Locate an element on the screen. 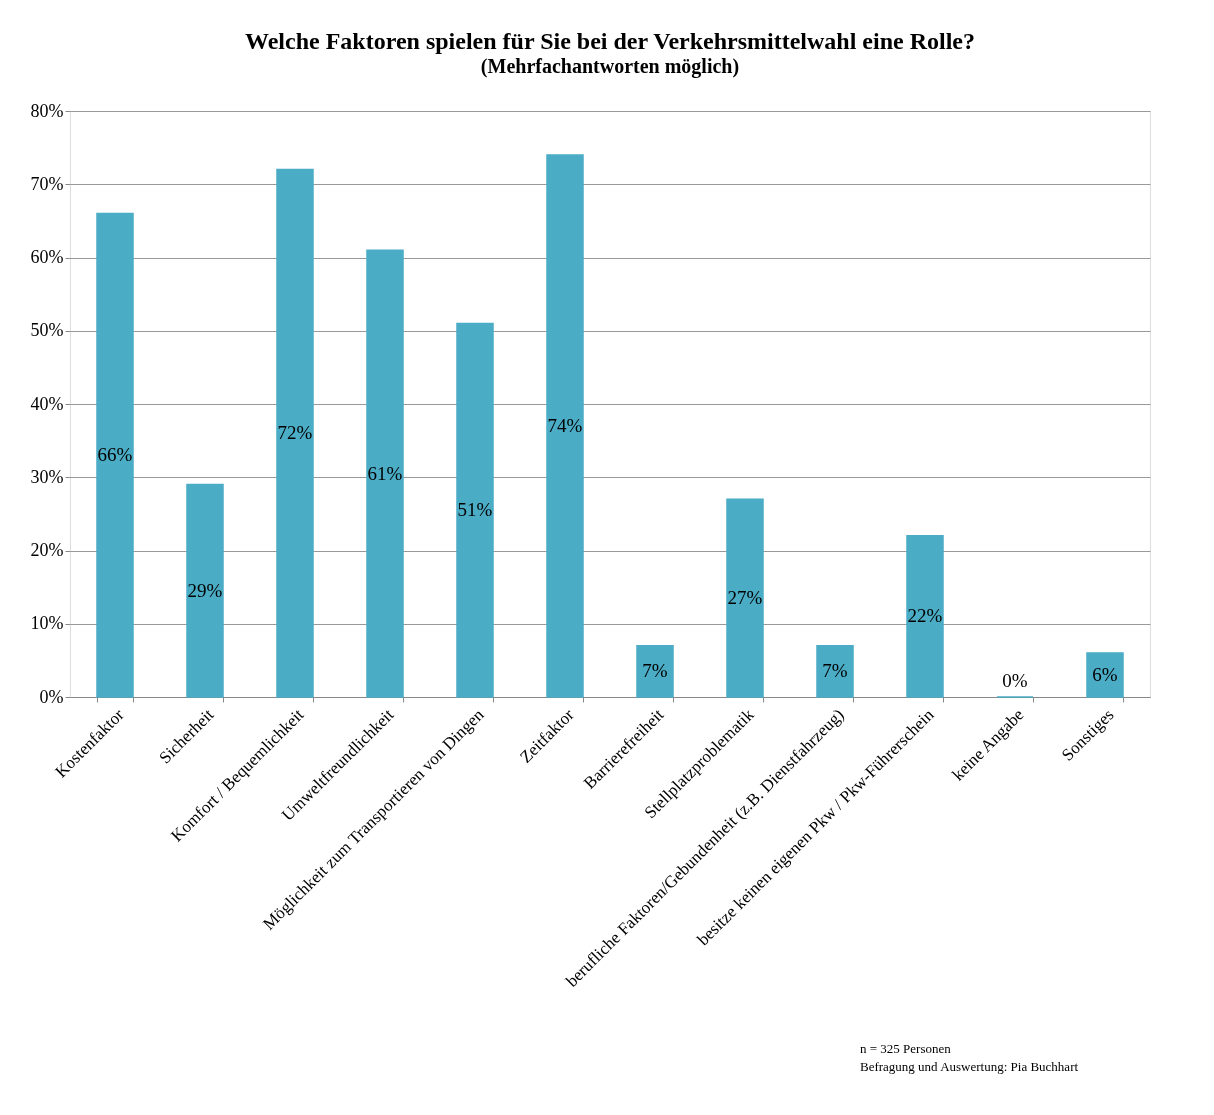  y-tick-label: 0% is located at coordinates (51, 696).